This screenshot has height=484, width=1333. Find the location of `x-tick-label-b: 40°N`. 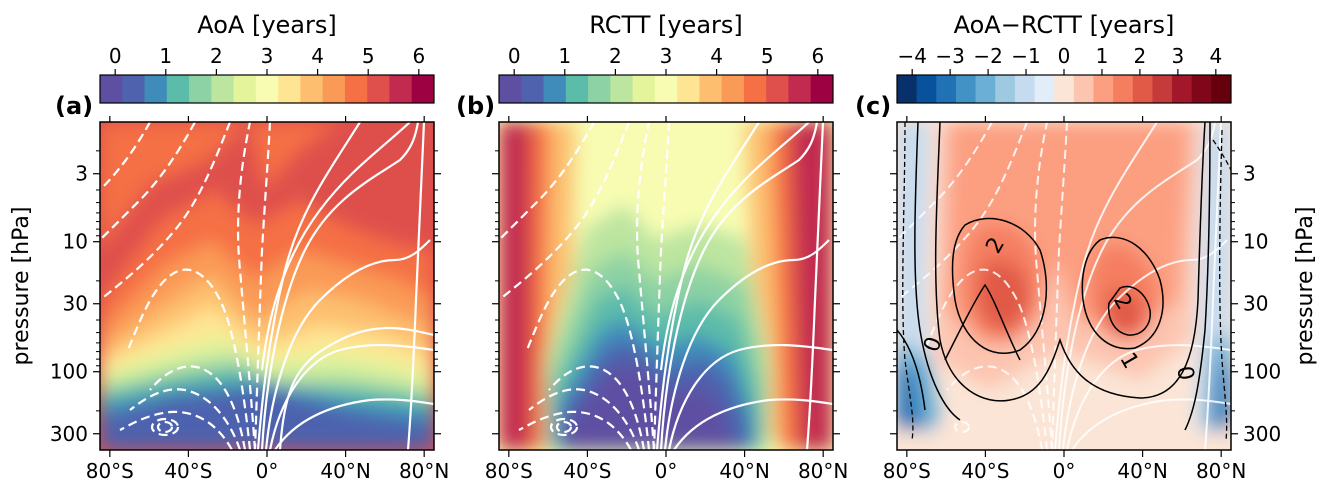

x-tick-label-b: 40°N is located at coordinates (744, 471).